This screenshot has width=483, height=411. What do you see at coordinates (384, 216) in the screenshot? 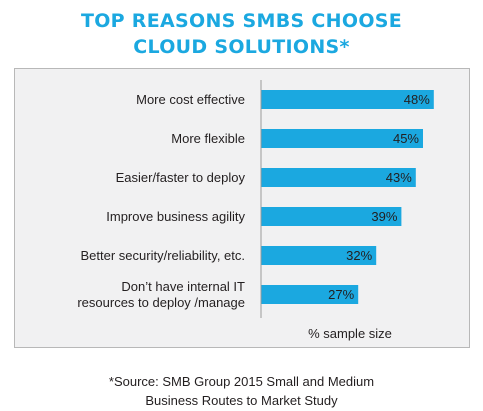
I see `bar-value-label: 39%` at bounding box center [384, 216].